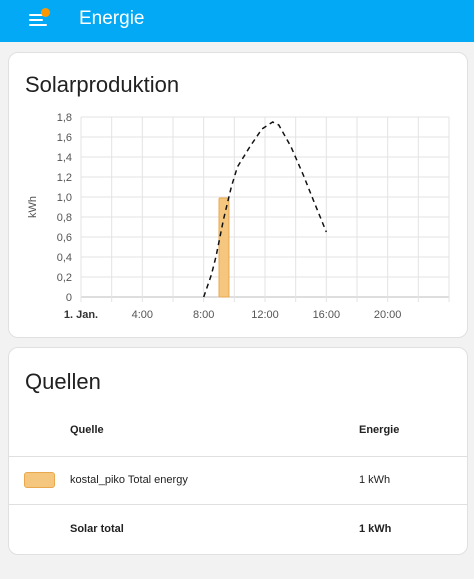 This screenshot has width=474, height=579. Describe the element at coordinates (388, 315) in the screenshot. I see `x-tick-label: 20:00` at that location.